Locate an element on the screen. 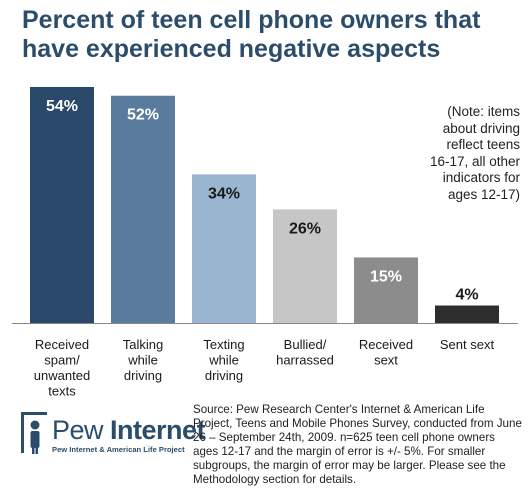 This screenshot has height=500, width=530. category-label: Texting while driving is located at coordinates (223, 360).